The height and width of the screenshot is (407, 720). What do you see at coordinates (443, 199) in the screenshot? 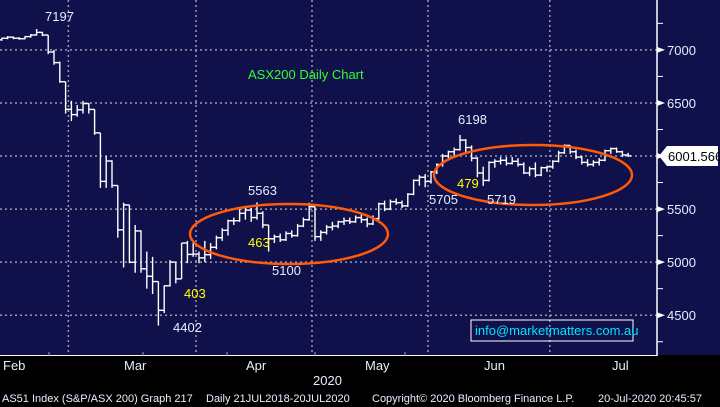
I see `label-5705: 5705` at bounding box center [443, 199].